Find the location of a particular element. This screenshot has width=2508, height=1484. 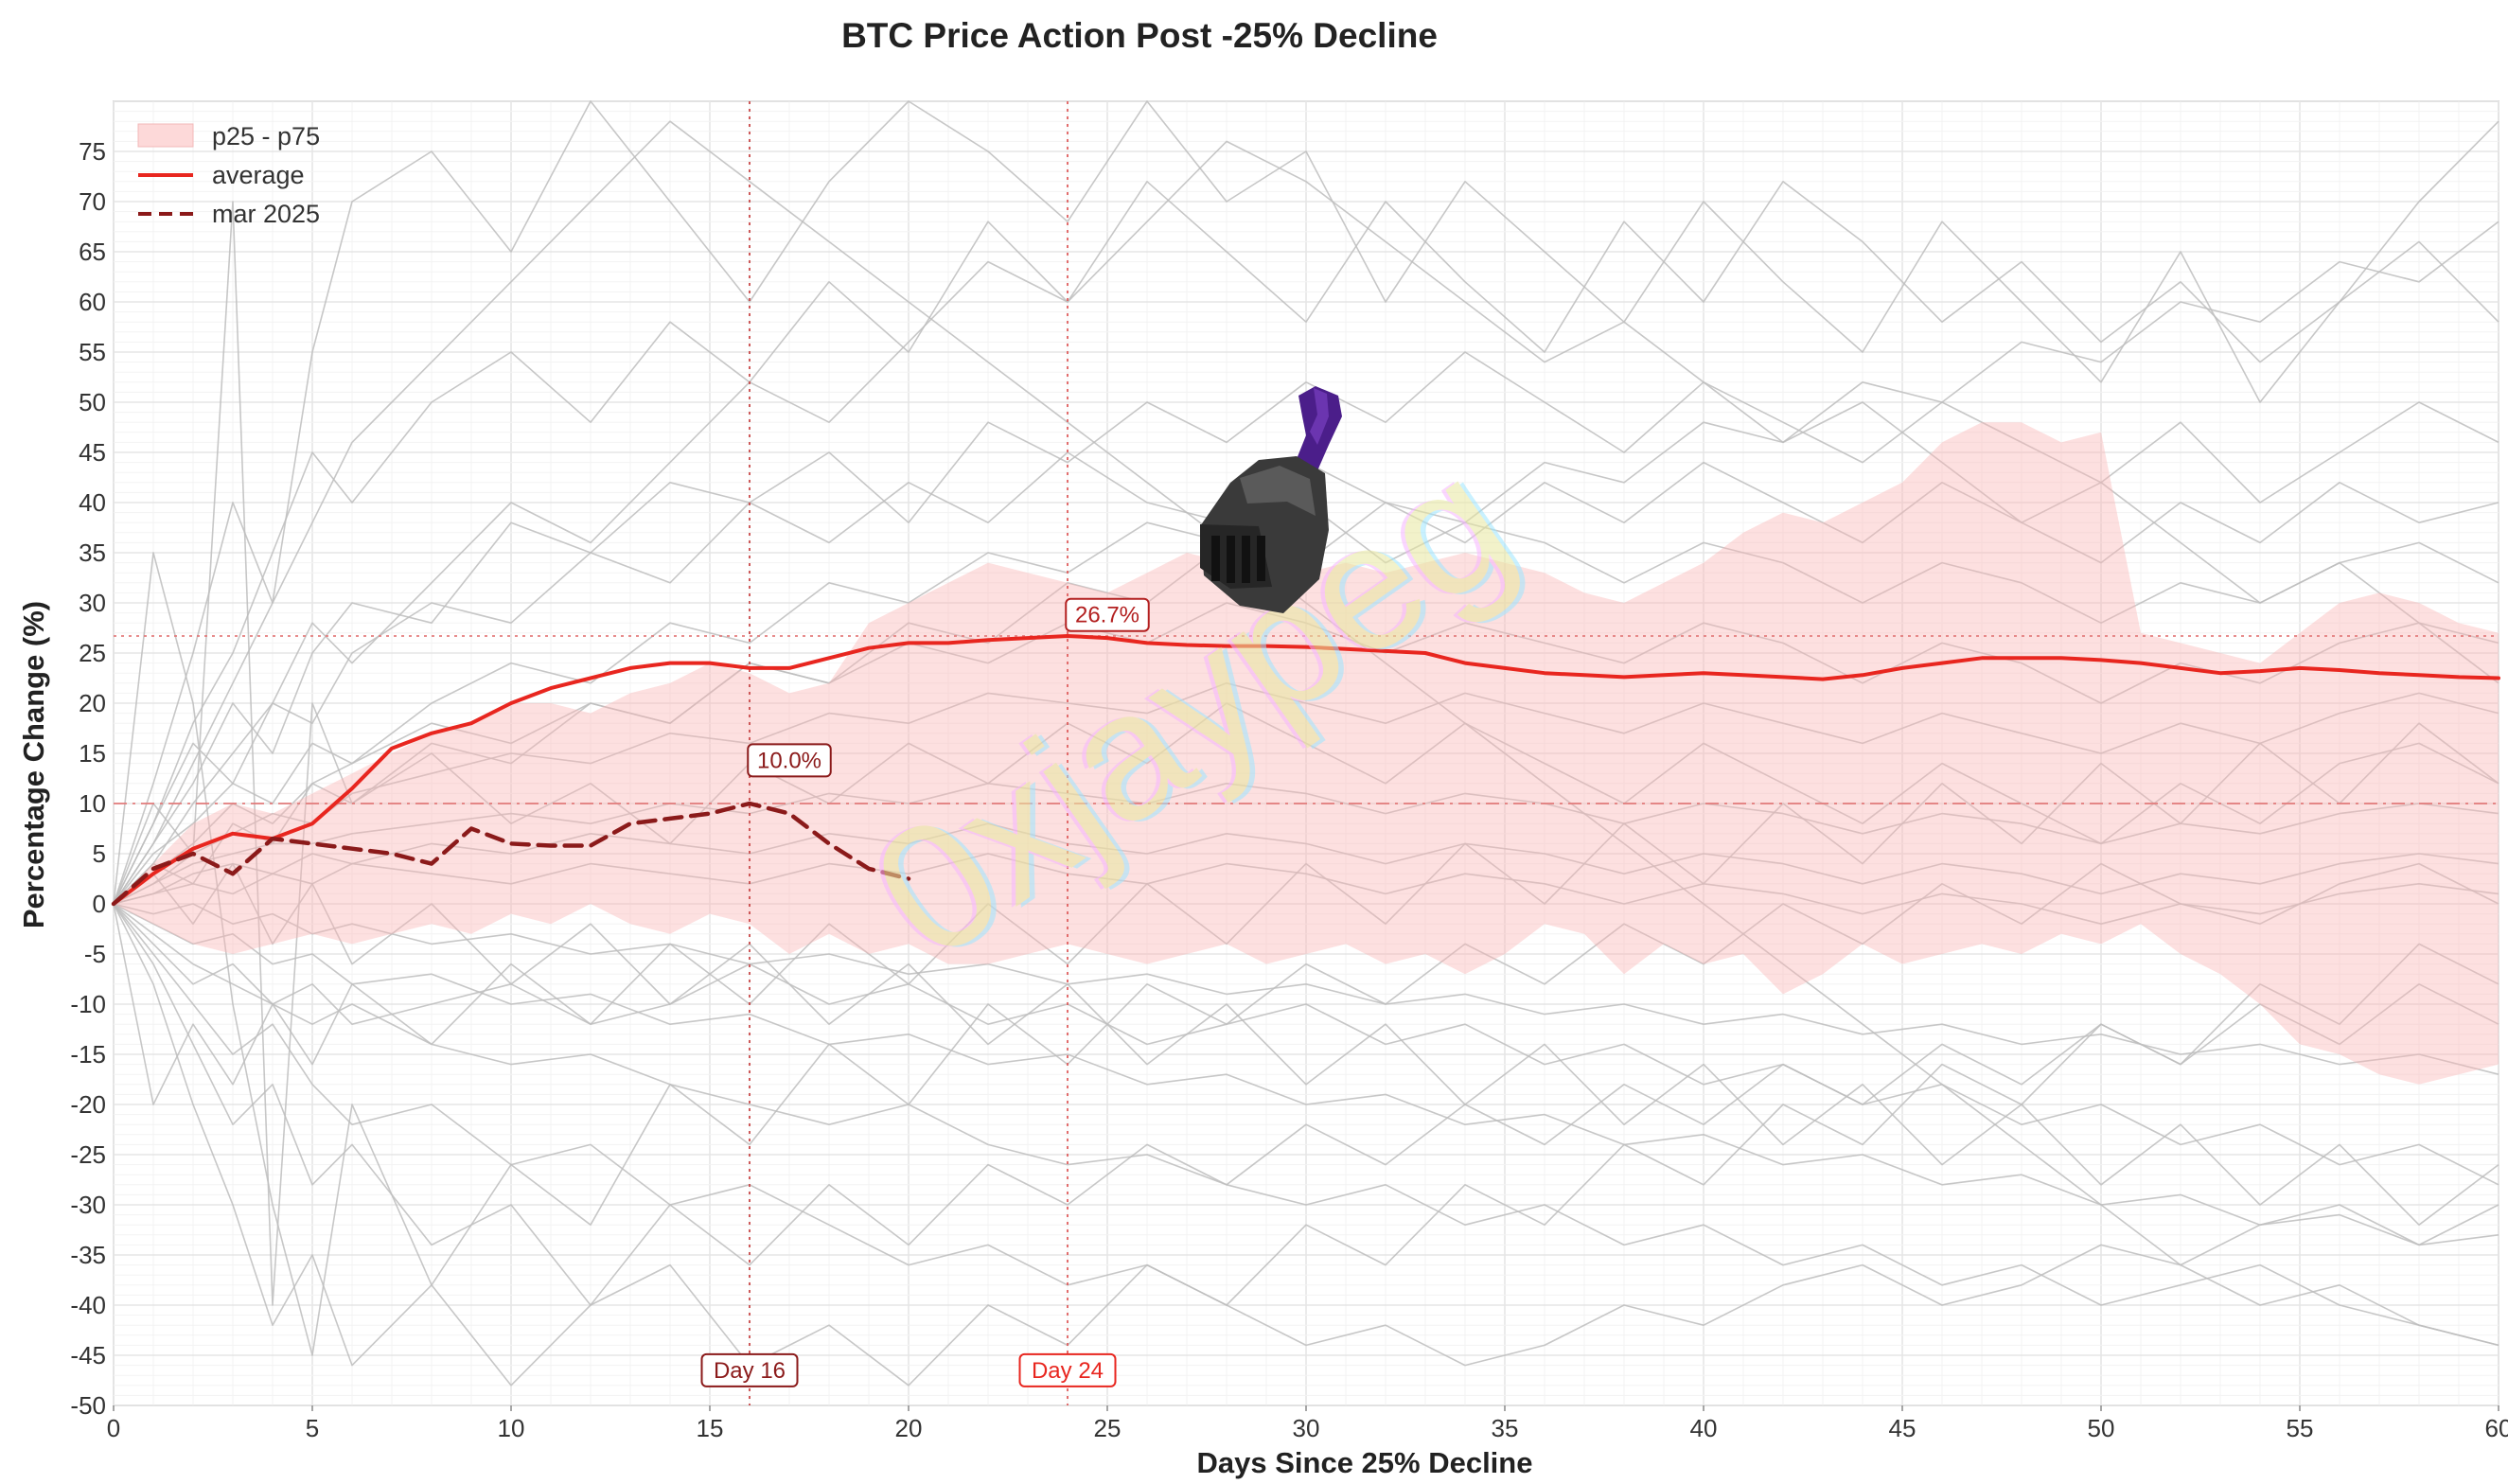

y-tick-label: 75 is located at coordinates (92, 151).